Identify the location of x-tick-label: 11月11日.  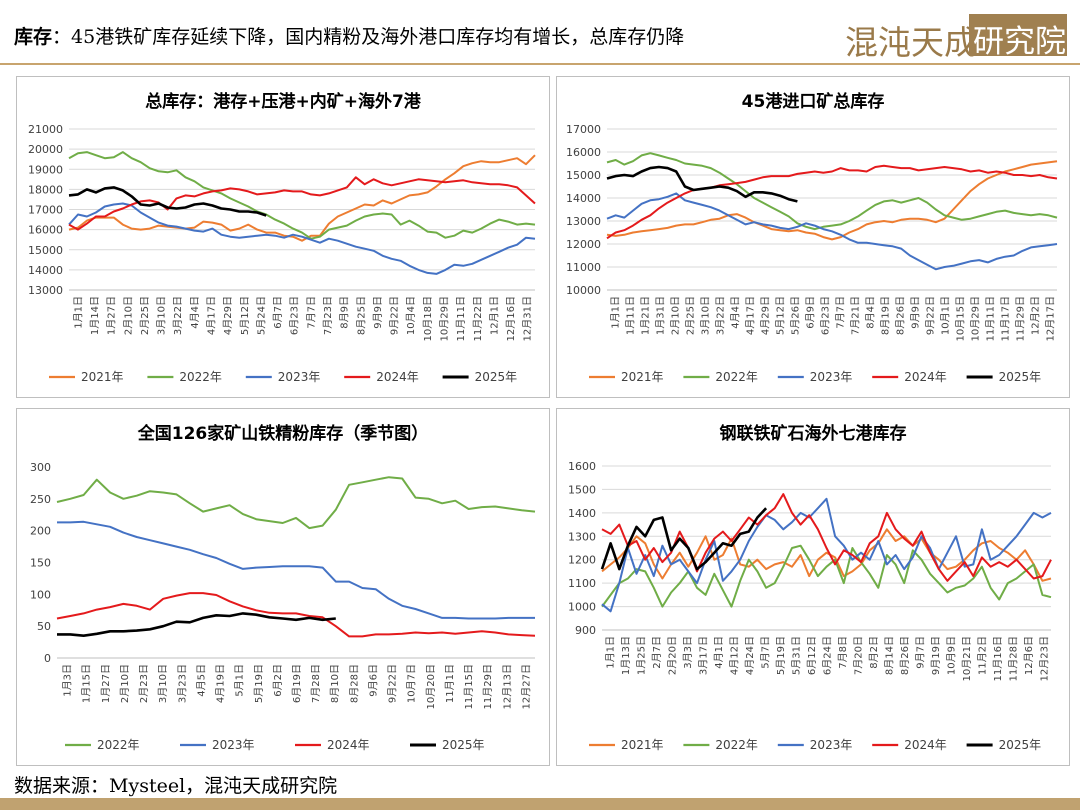
(991, 318).